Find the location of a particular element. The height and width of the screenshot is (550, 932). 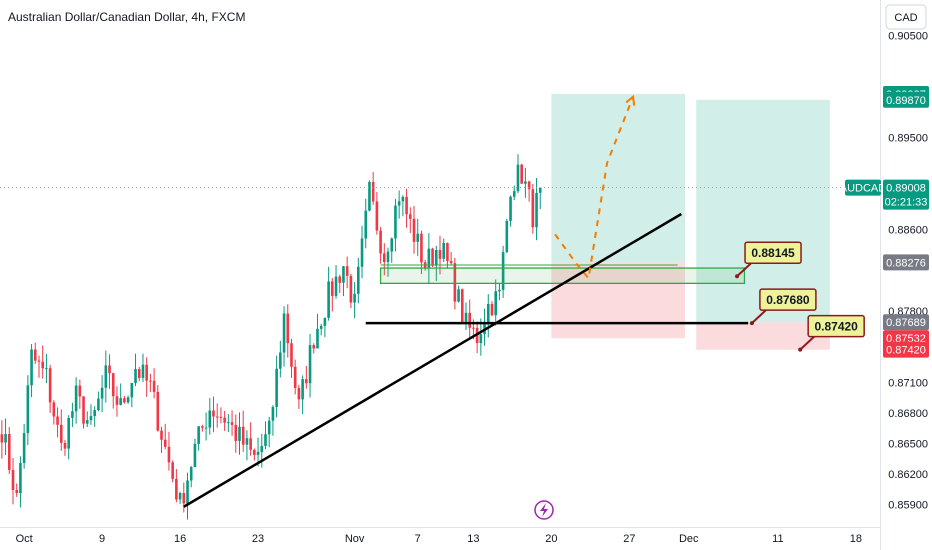

time-tick-label: 16 is located at coordinates (180, 539).